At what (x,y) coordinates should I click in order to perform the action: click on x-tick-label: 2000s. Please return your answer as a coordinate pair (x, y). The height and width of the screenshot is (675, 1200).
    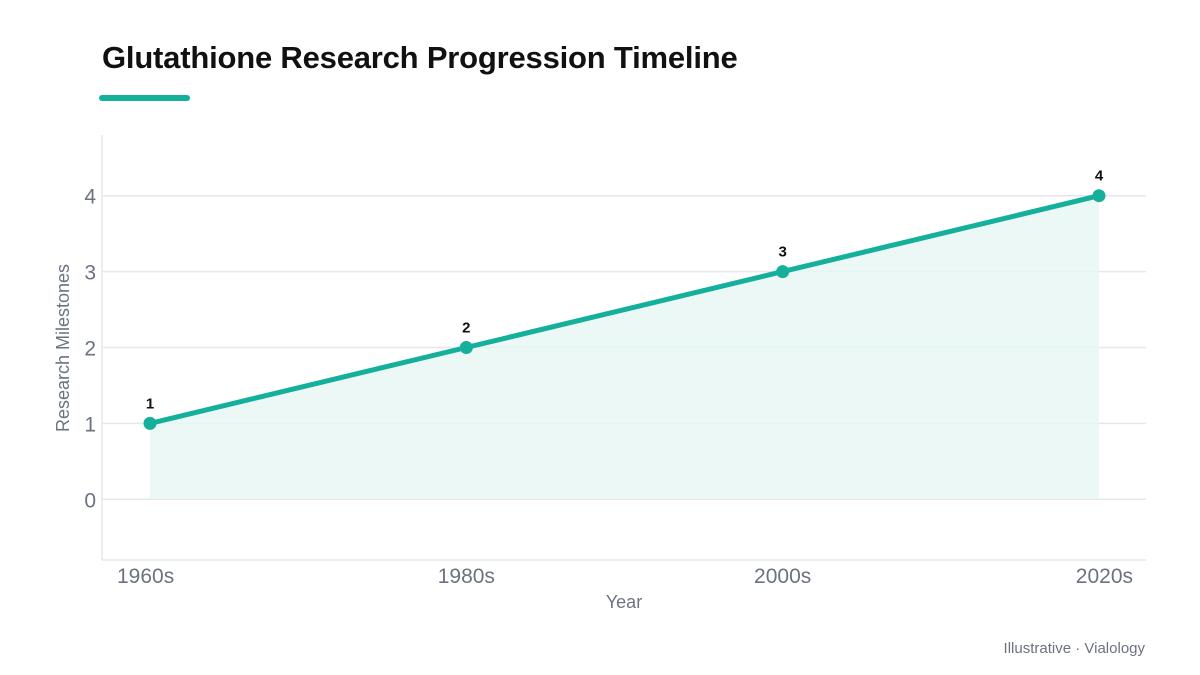
    Looking at the image, I should click on (782, 576).